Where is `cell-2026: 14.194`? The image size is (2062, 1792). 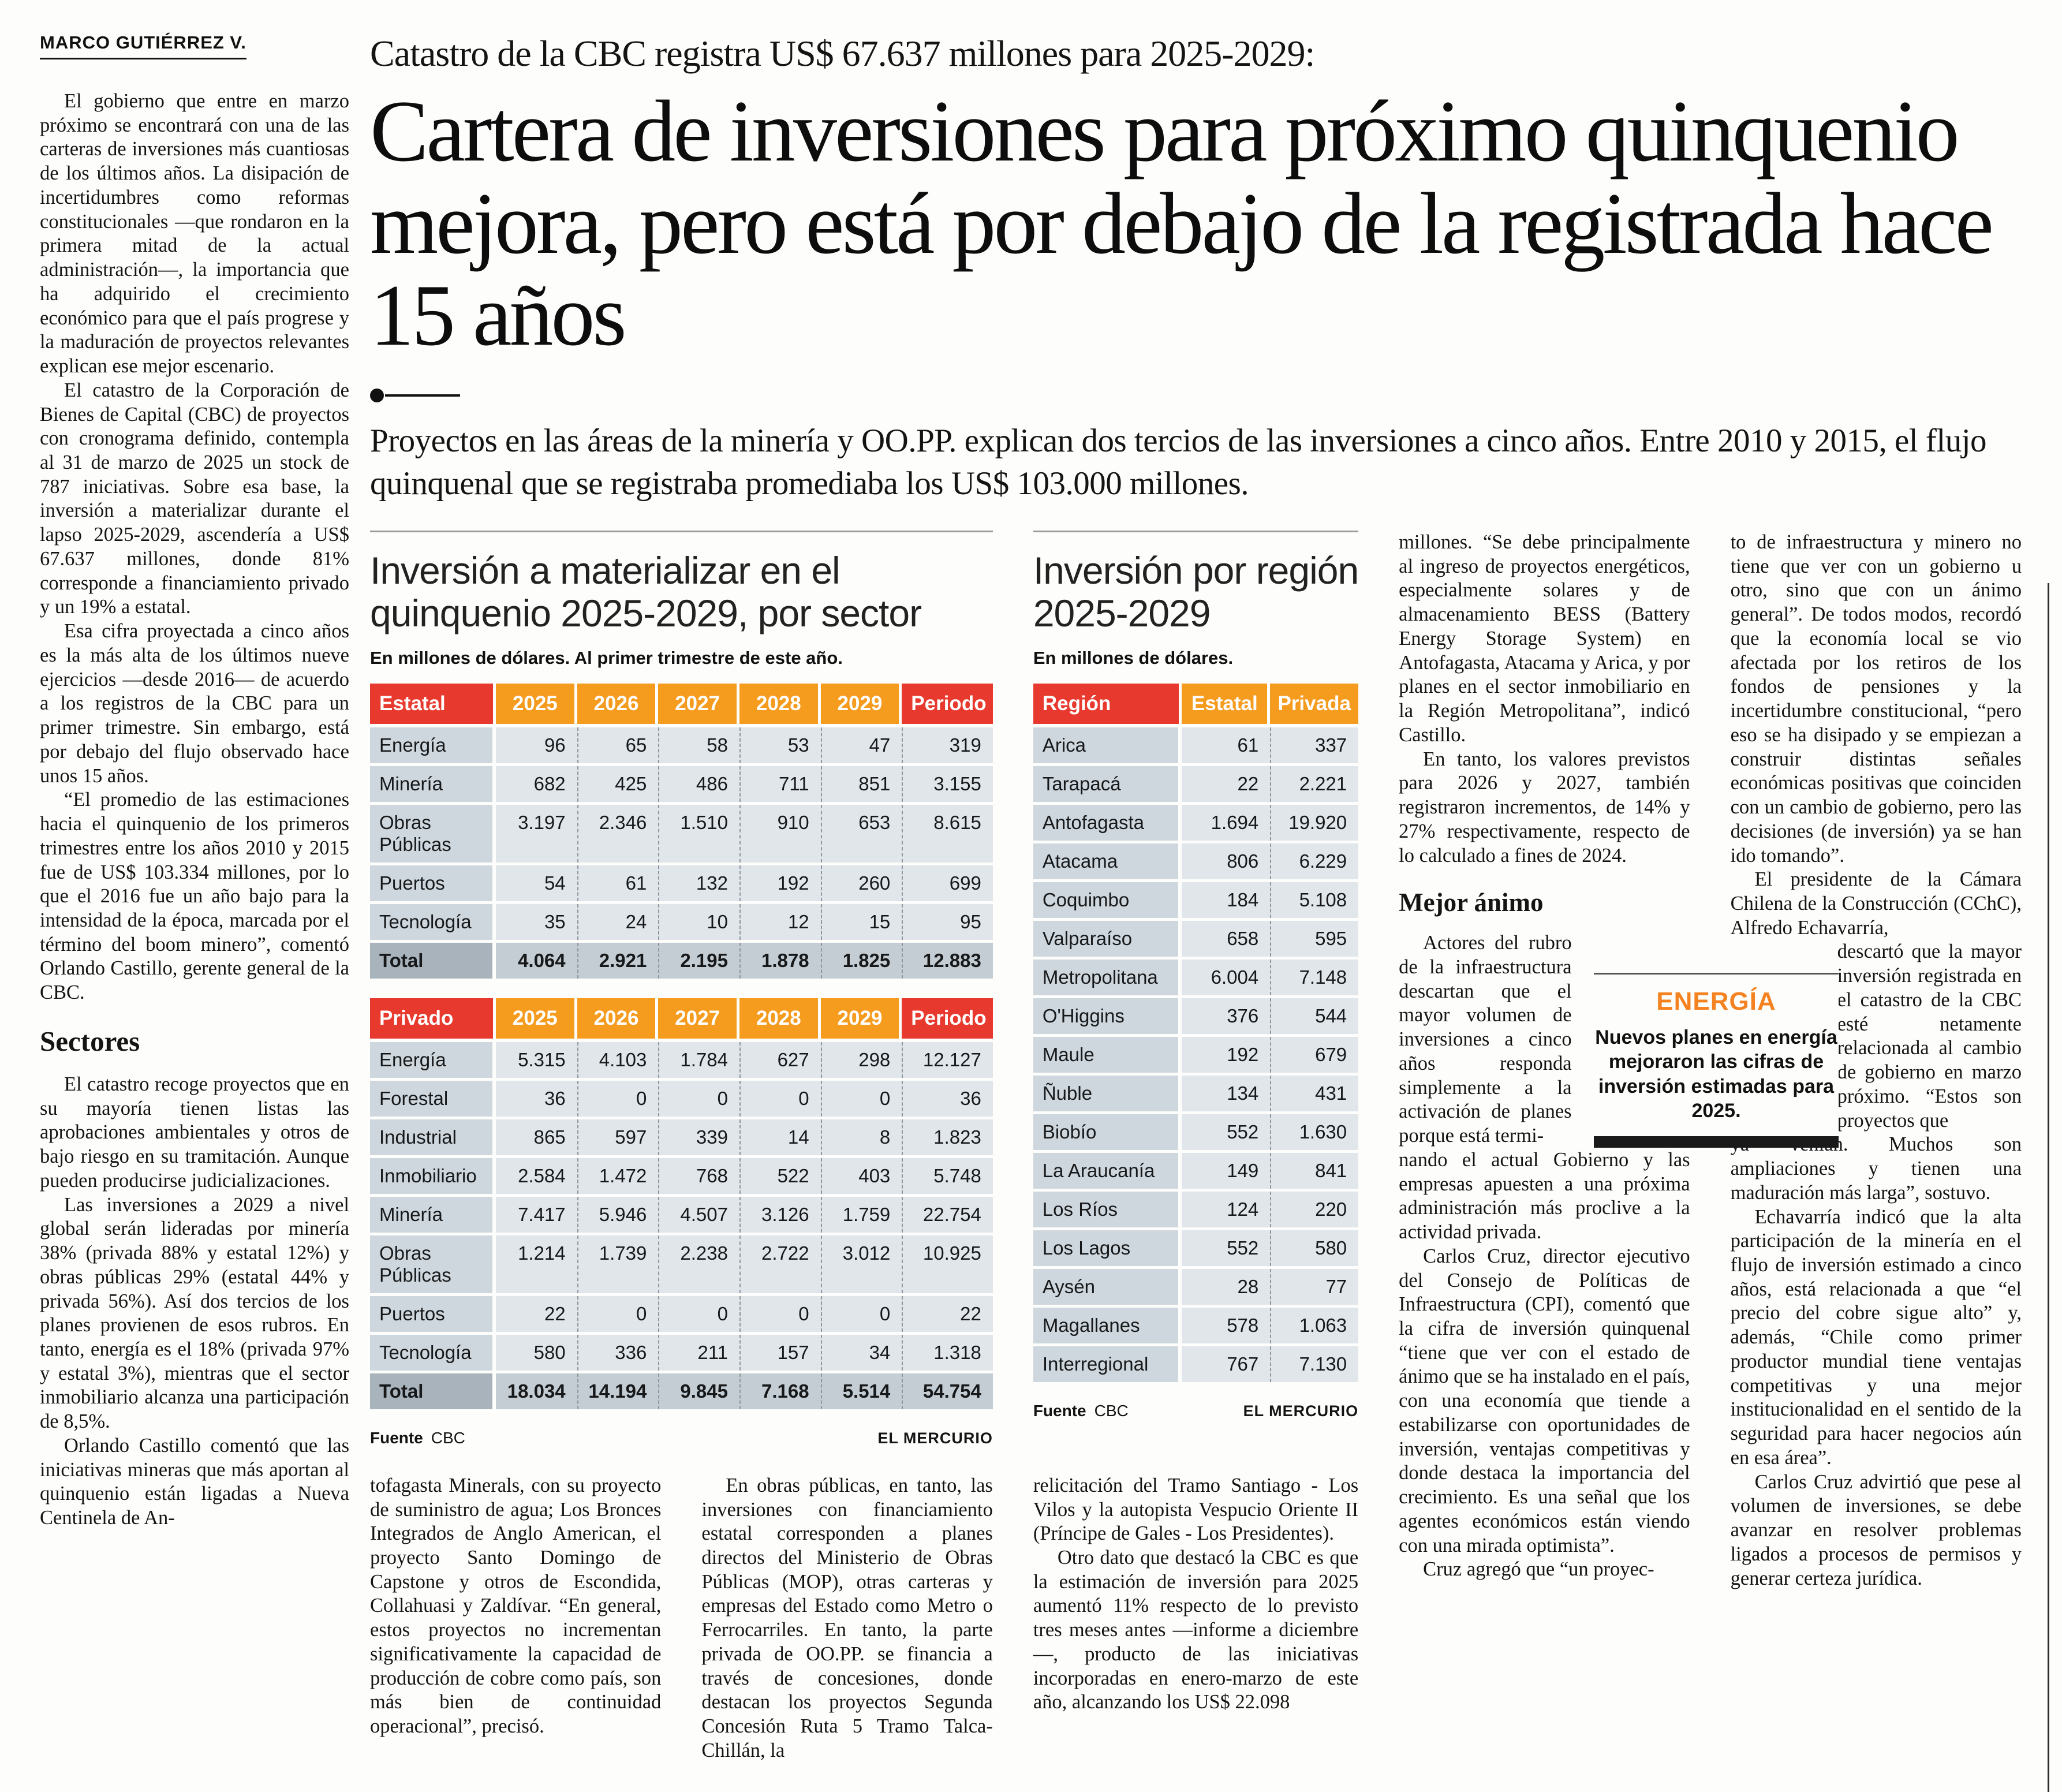 cell-2026: 14.194 is located at coordinates (618, 1391).